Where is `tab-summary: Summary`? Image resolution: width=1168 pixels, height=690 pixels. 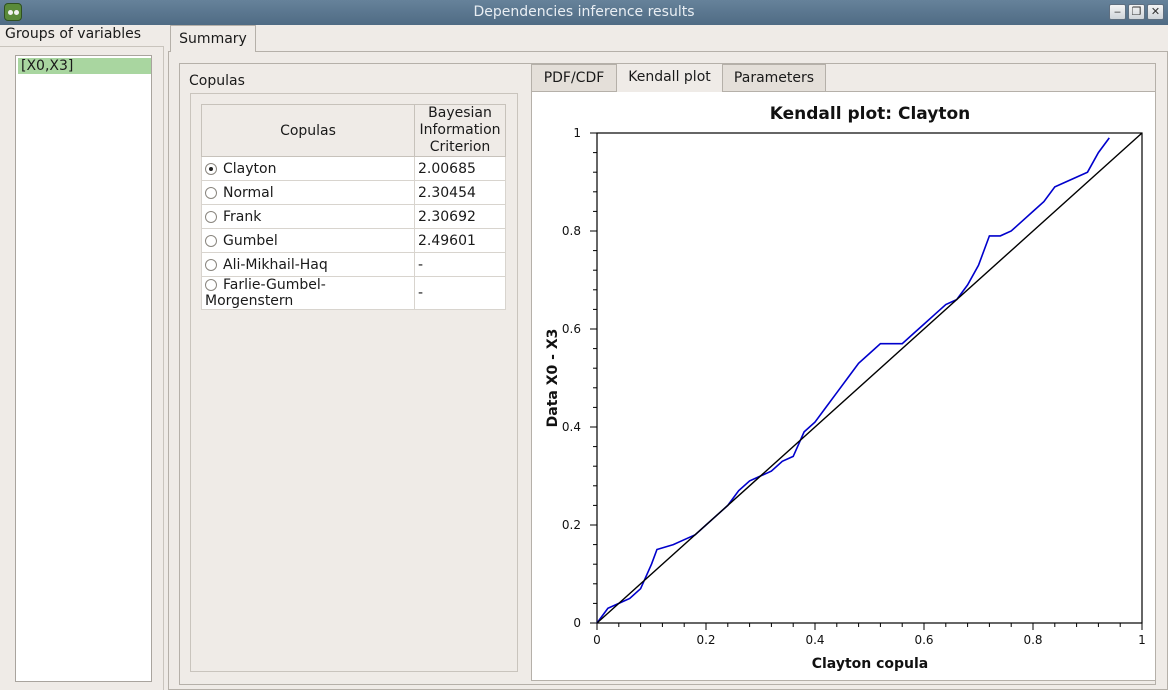 tab-summary: Summary is located at coordinates (213, 38).